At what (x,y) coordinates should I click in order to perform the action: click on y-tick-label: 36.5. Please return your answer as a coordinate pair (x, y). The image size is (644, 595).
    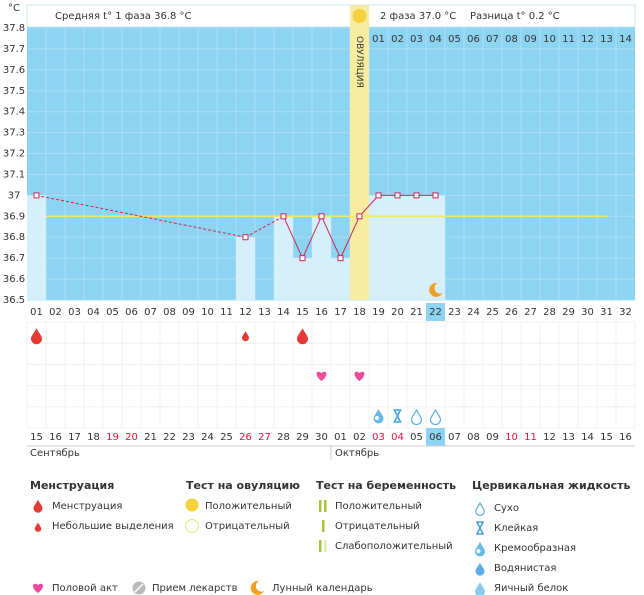
    Looking at the image, I should click on (14, 300).